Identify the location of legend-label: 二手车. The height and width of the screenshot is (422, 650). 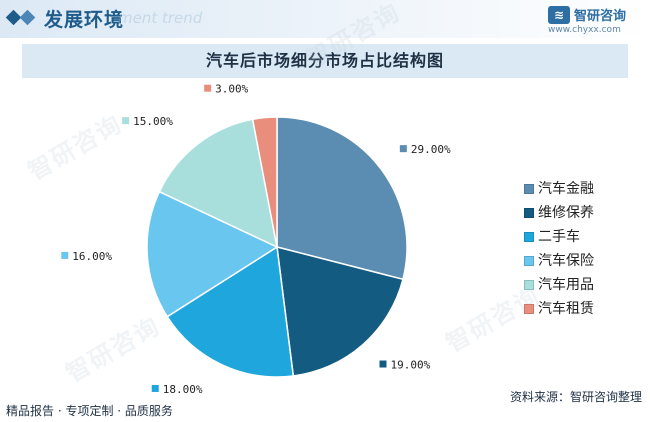
(559, 237).